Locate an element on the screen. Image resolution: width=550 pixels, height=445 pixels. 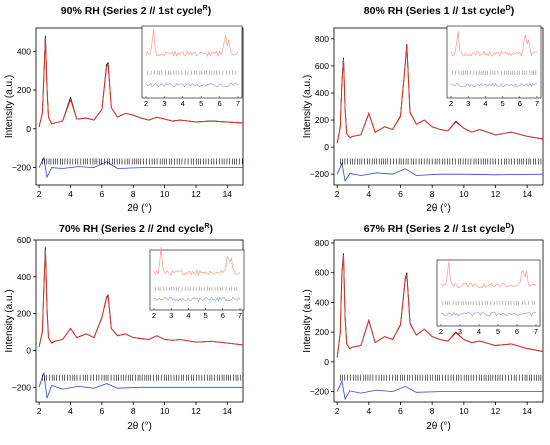
chart-title-text: 80% RH (Series 1 // 1st cycle is located at coordinates (435, 11).